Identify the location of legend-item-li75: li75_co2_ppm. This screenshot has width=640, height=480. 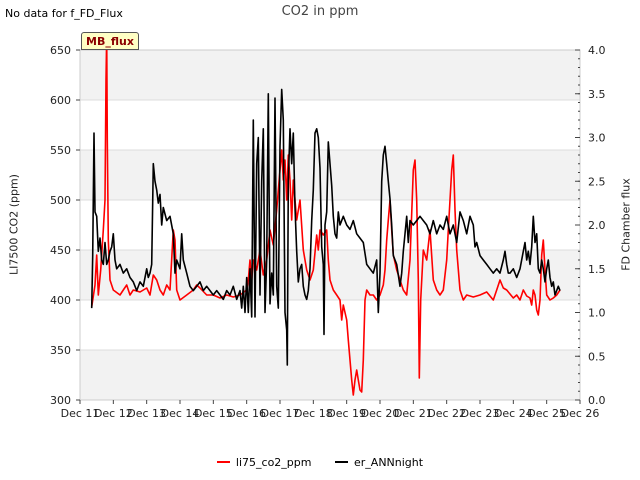
(264, 462).